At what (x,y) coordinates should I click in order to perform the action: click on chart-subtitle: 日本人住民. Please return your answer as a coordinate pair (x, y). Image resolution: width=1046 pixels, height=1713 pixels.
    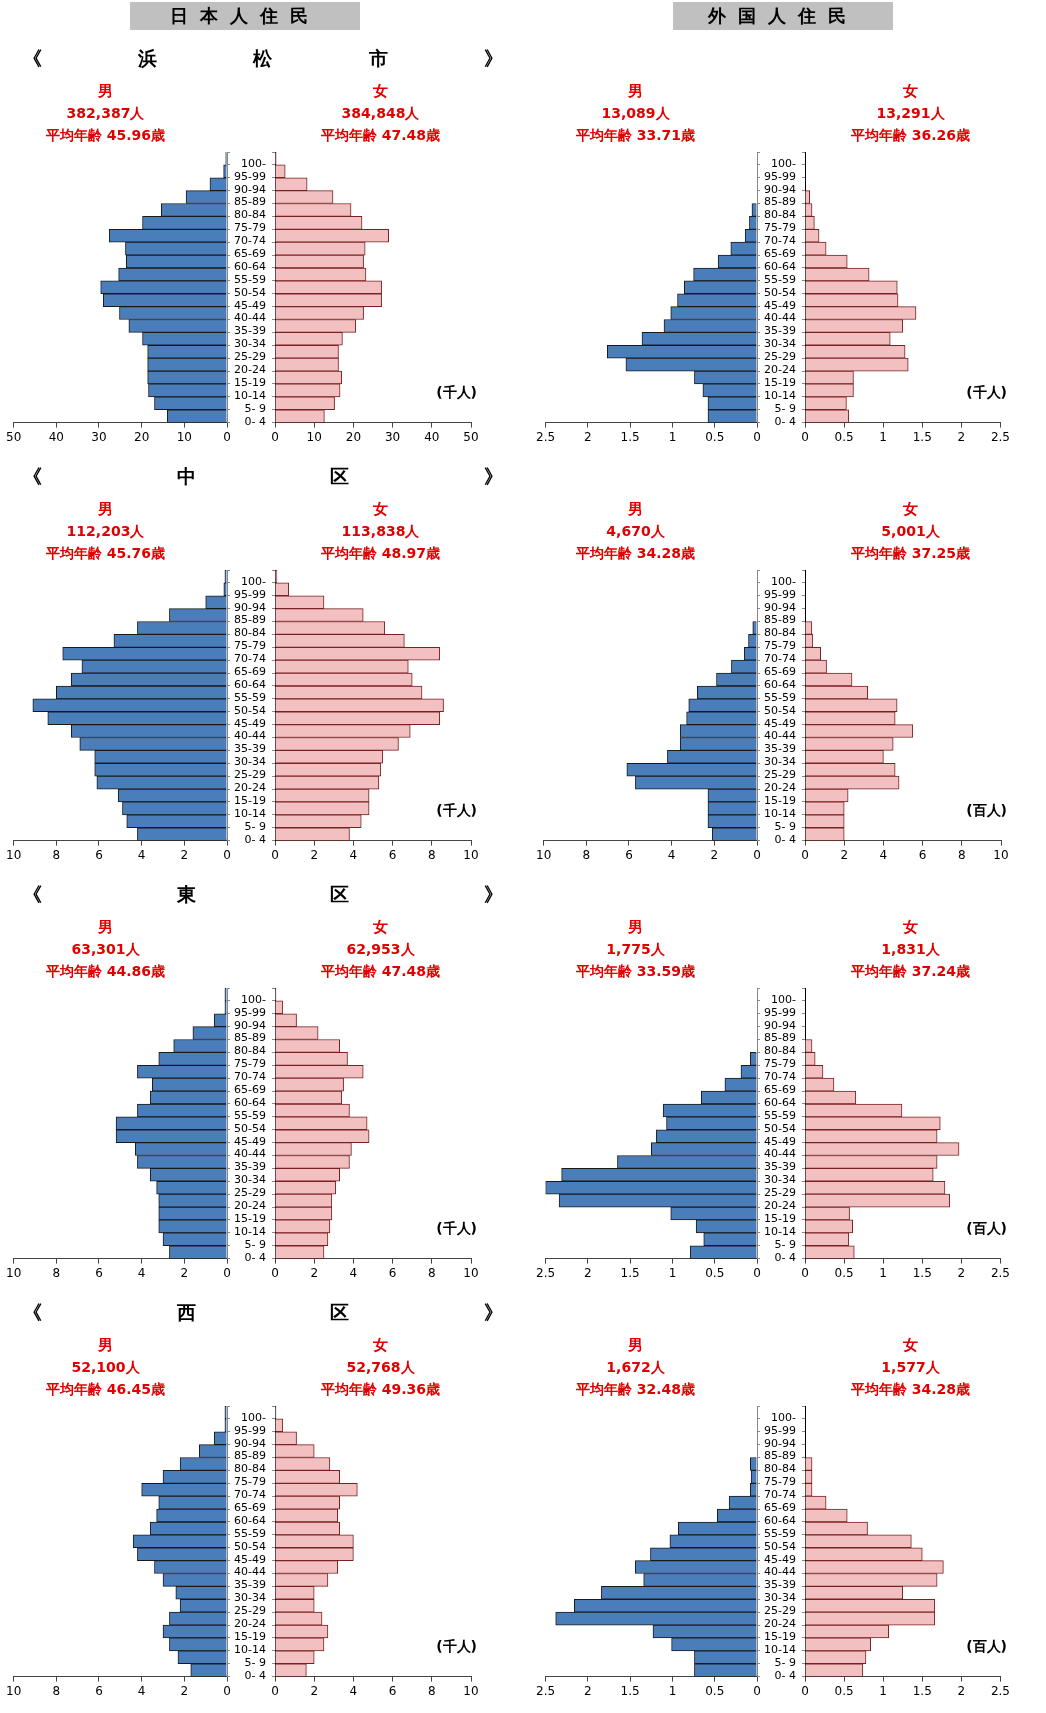
    Looking at the image, I should click on (245, 16).